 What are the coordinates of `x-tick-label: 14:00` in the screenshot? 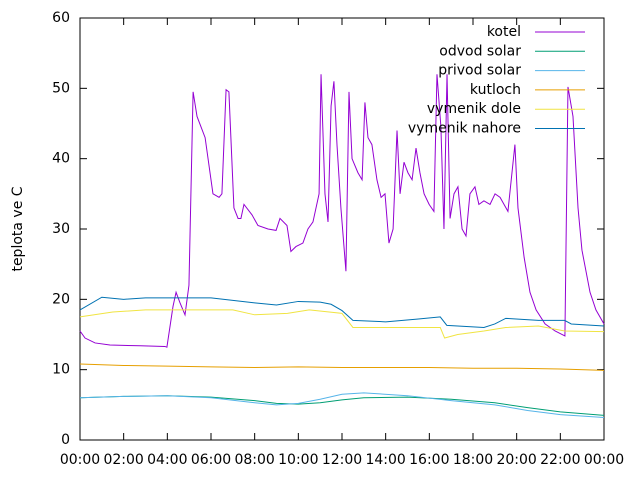 It's located at (385, 460).